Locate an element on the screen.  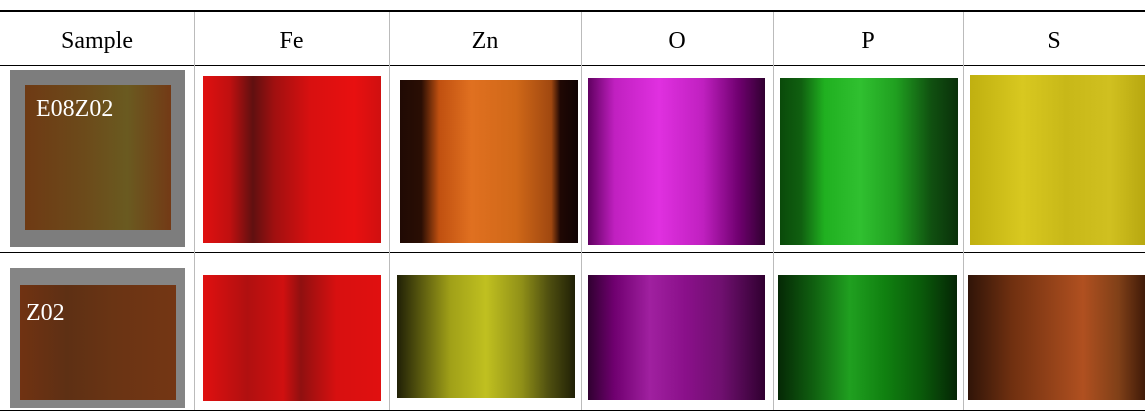
column-header: P is located at coordinates (868, 41).